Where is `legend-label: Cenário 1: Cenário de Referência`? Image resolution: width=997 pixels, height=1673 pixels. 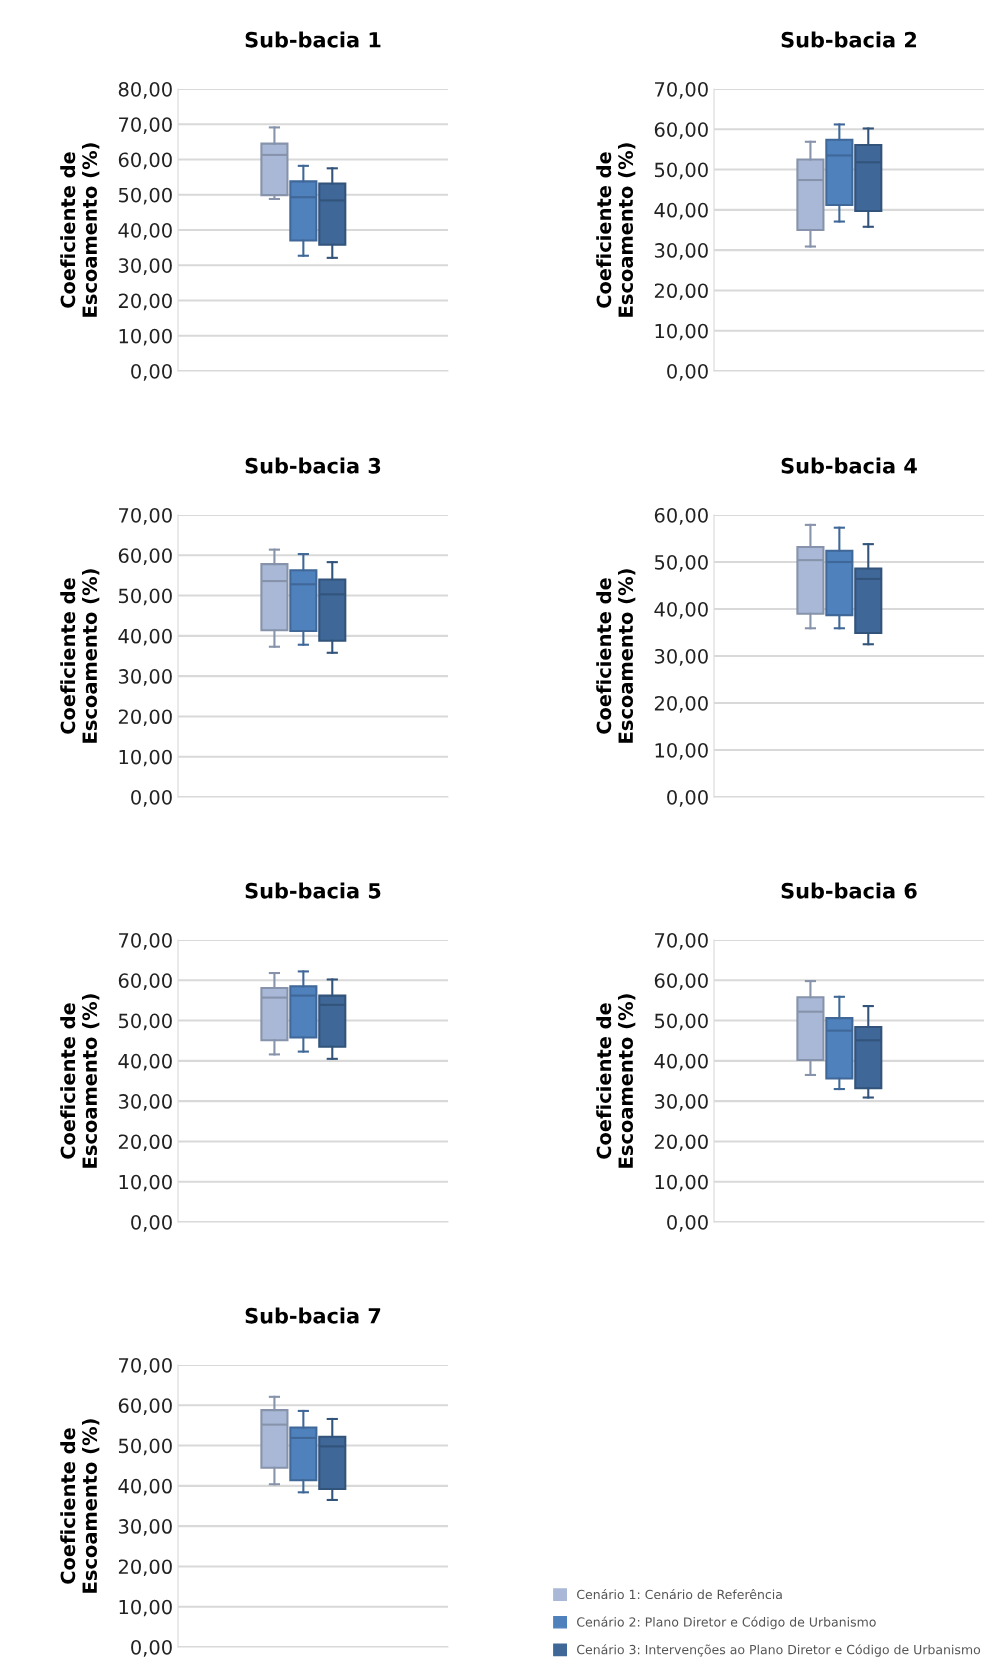 legend-label: Cenário 1: Cenário de Referência is located at coordinates (679, 1594).